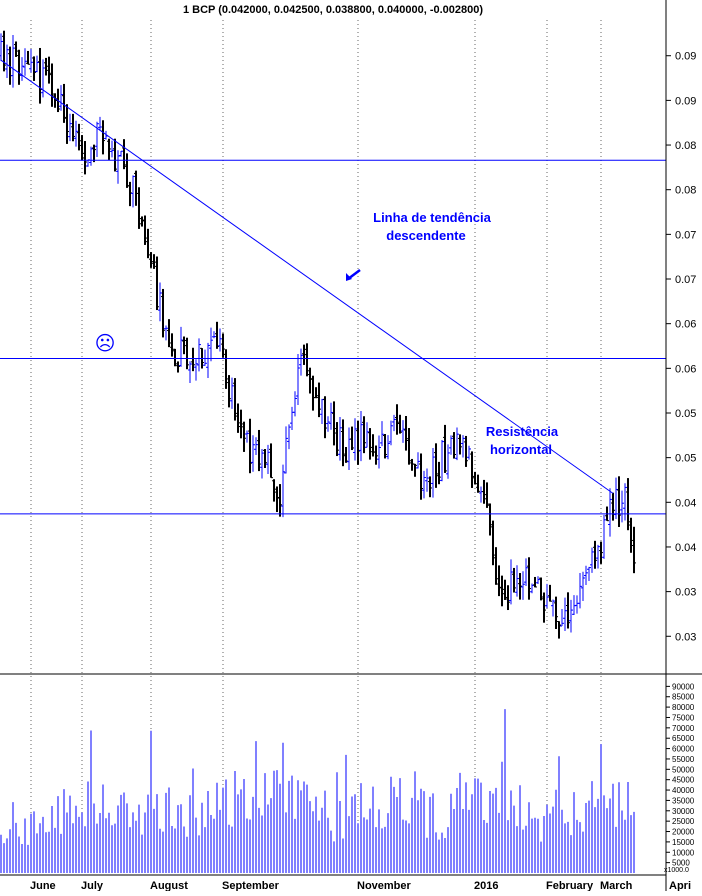 The width and height of the screenshot is (702, 896). What do you see at coordinates (683, 749) in the screenshot?
I see `volume-tick-label: 60000` at bounding box center [683, 749].